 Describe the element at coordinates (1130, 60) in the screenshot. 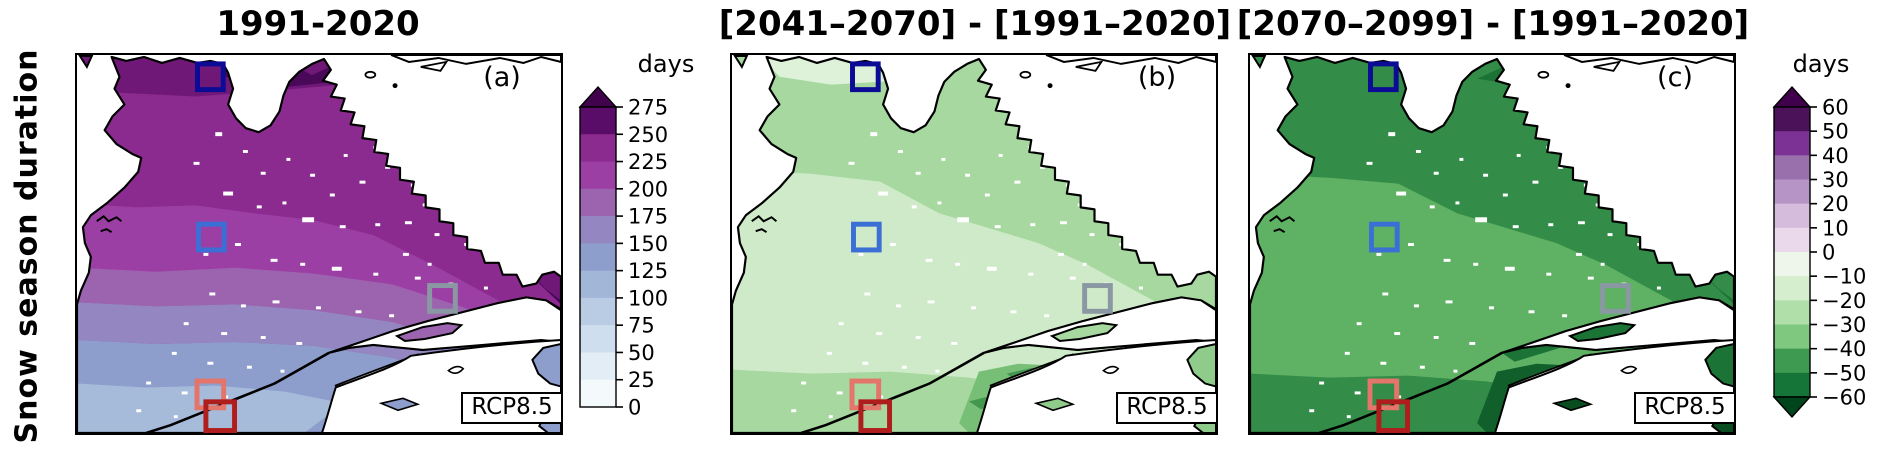

I see `top-right-land-strip` at that location.